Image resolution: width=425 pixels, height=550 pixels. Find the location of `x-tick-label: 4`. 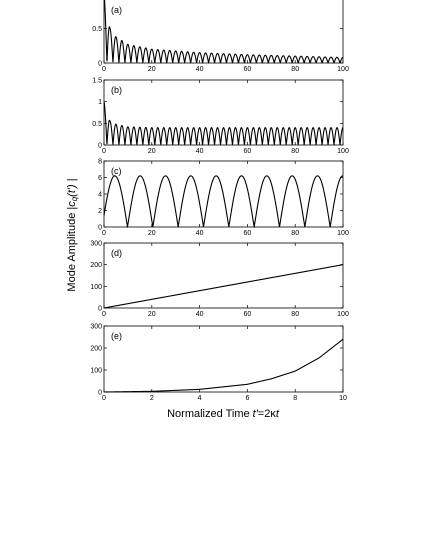

x-tick-label: 4 is located at coordinates (200, 398).